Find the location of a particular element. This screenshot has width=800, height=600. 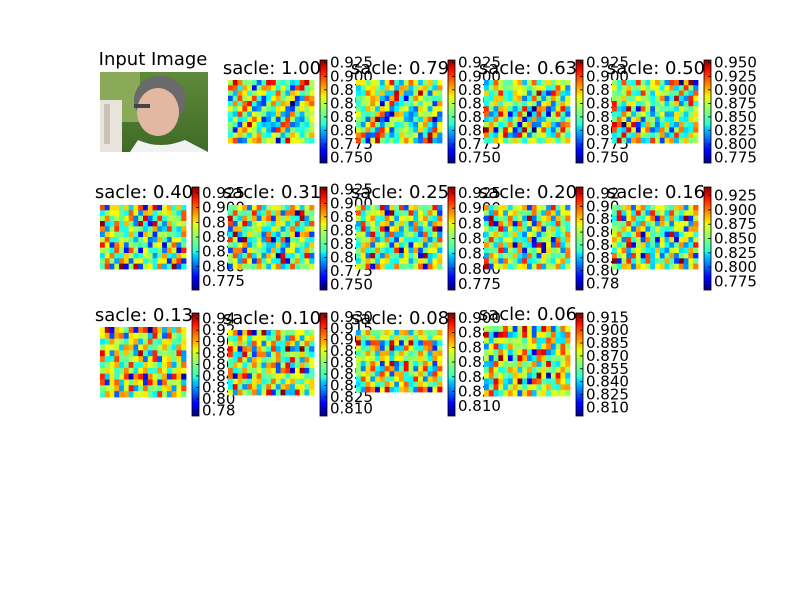

colorbar-tick-label: 0.930 is located at coordinates (351, 317).